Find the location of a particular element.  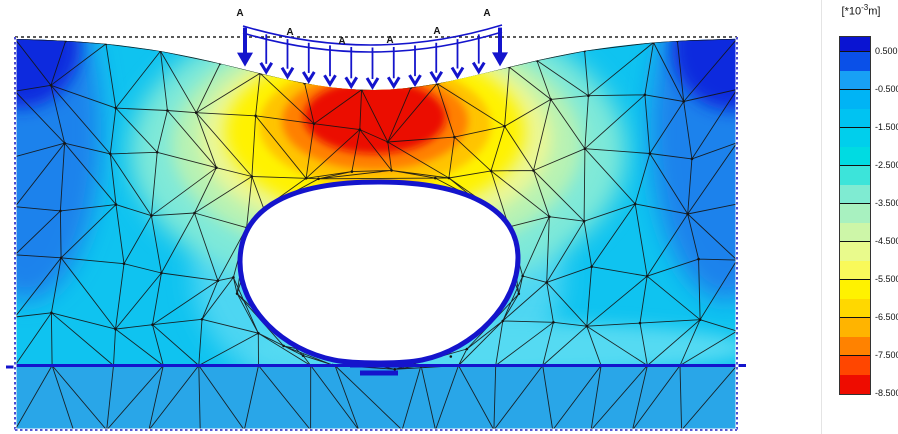

legend-tick-label: -5.500 is located at coordinates (886, 279).